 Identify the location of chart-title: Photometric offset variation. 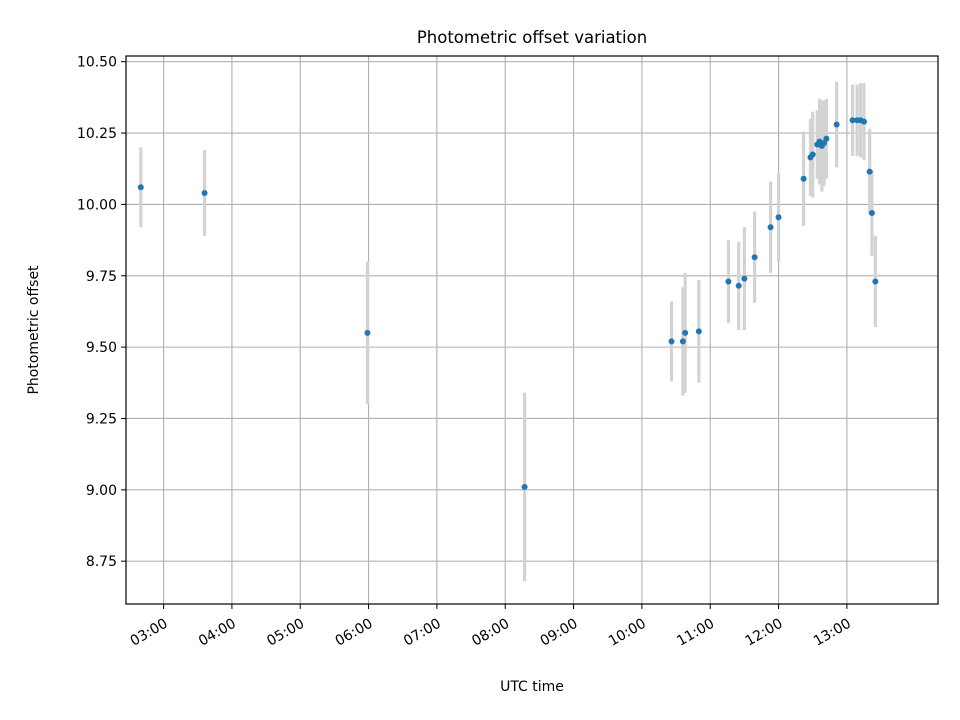
(532, 37).